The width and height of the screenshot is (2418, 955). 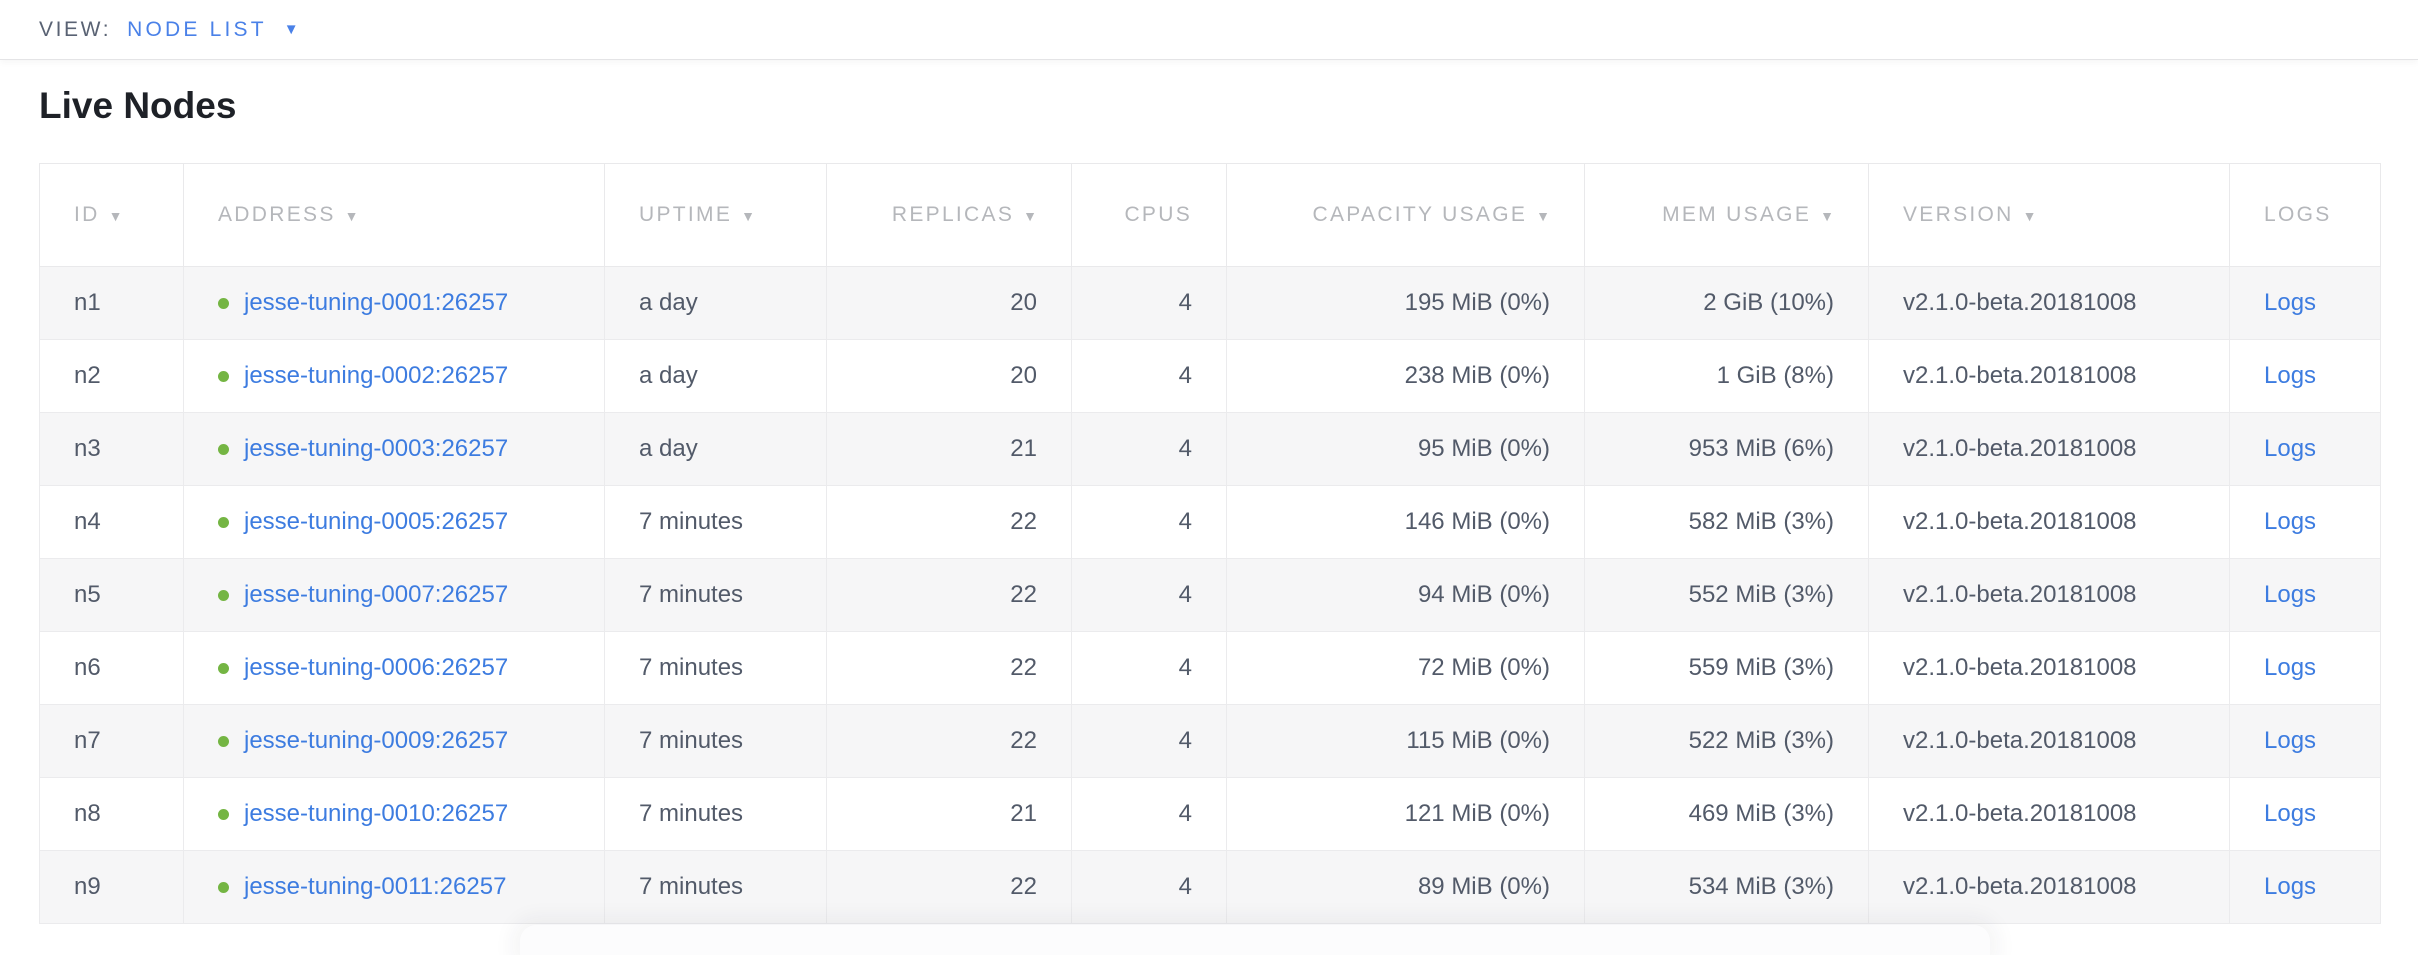 What do you see at coordinates (111, 595) in the screenshot?
I see `cell-id: n5` at bounding box center [111, 595].